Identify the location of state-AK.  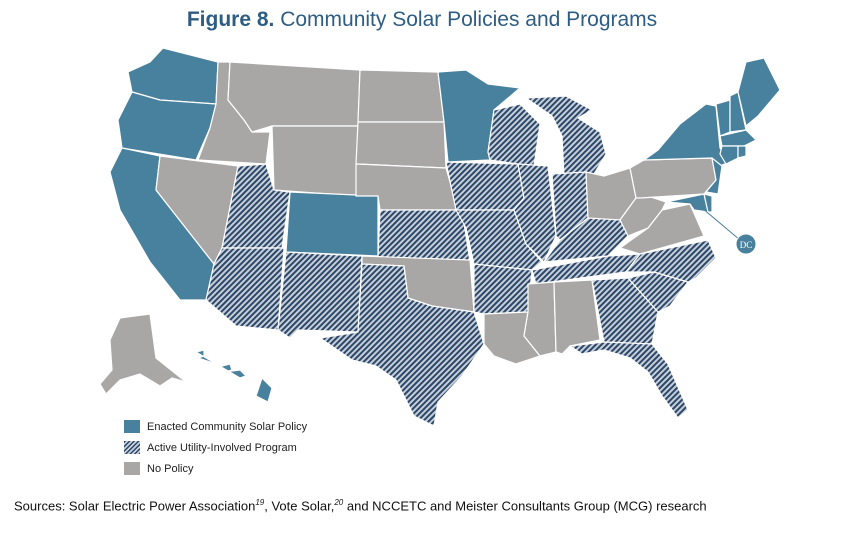
(143, 354).